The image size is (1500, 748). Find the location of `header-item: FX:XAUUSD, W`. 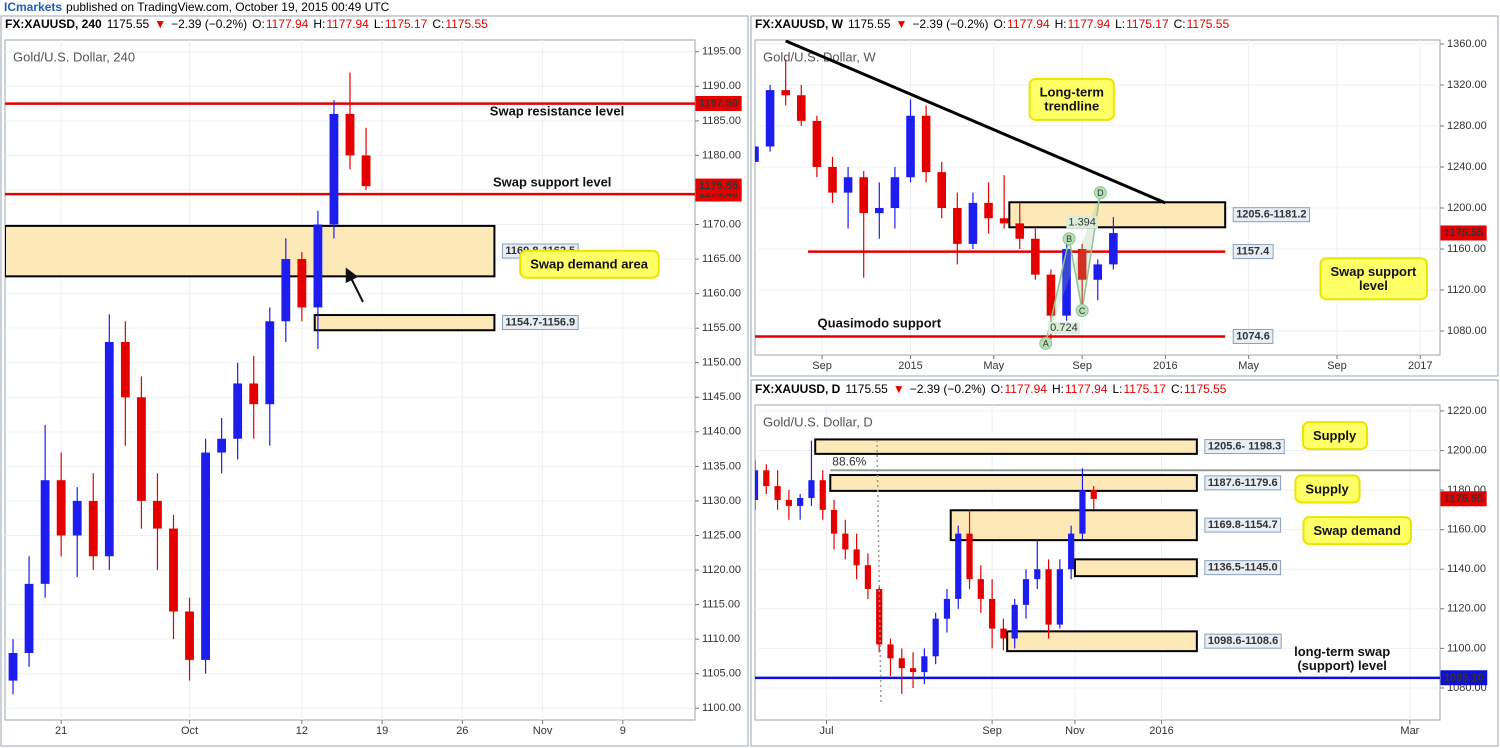

header-item: FX:XAUUSD, W is located at coordinates (799, 24).